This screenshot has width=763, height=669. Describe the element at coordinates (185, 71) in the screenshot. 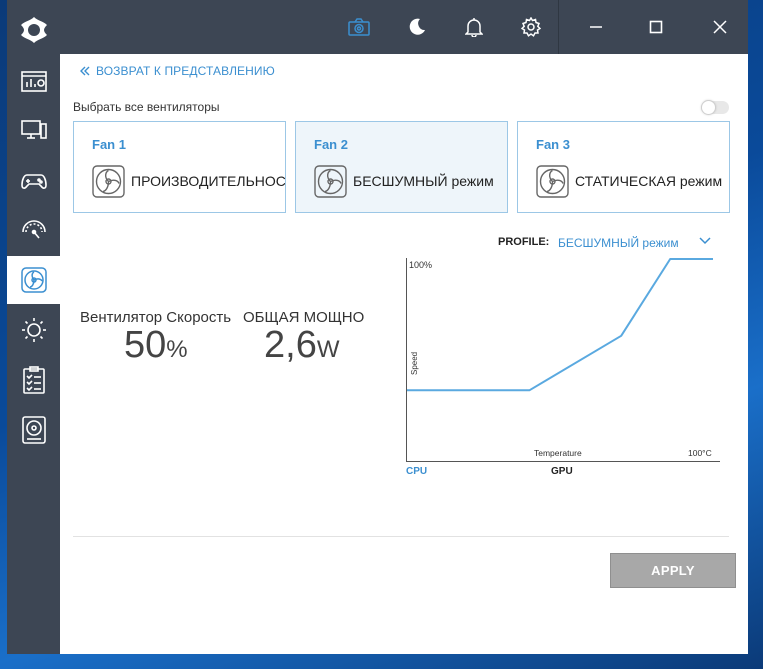

I see `back-link-label: ВОЗВРАТ К ПРЕДСТАВЛЕНИЮ` at that location.